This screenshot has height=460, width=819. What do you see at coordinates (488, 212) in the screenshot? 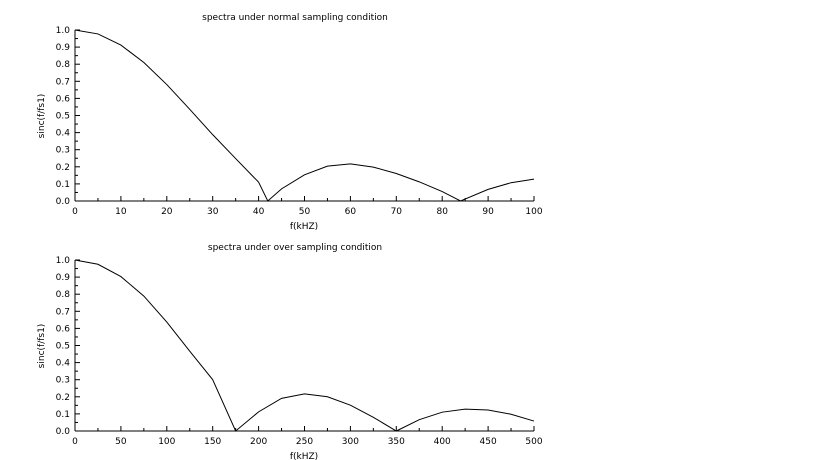
I see `x-tick-label: 90` at bounding box center [488, 212].